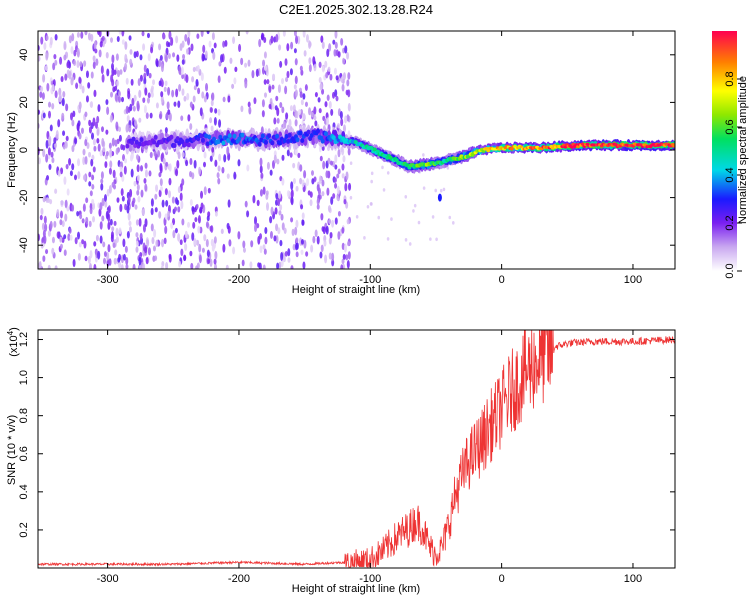 The width and height of the screenshot is (750, 600). Describe the element at coordinates (356, 9) in the screenshot. I see `chart-title: C2E1.2025.302.13.28.R24` at that location.